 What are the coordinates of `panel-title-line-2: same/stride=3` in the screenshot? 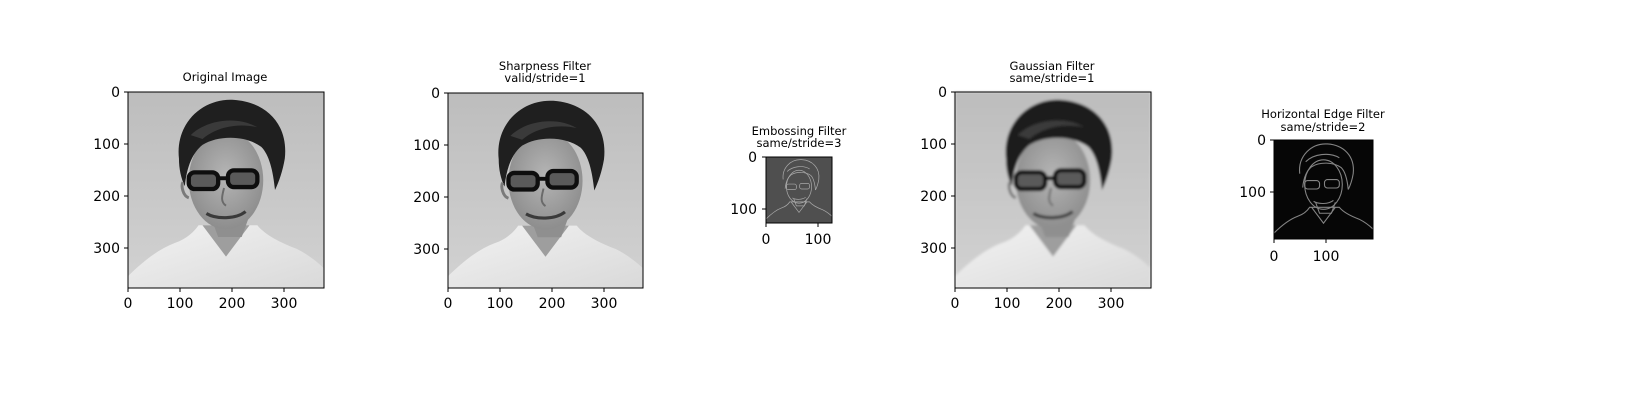 It's located at (799, 143).